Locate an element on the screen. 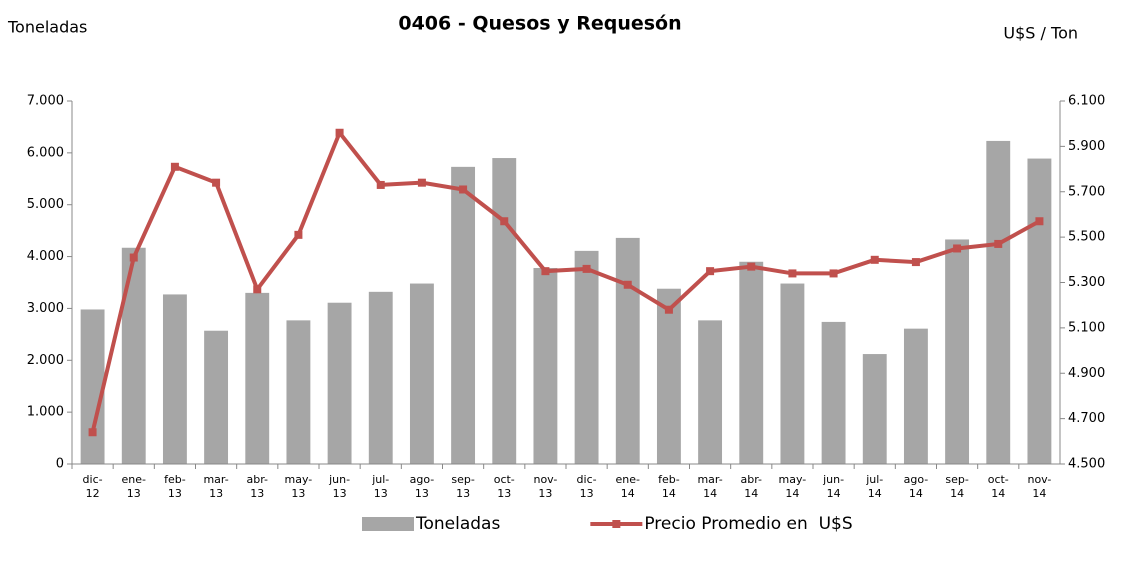  x-tick-label: abr-14 is located at coordinates (751, 486).